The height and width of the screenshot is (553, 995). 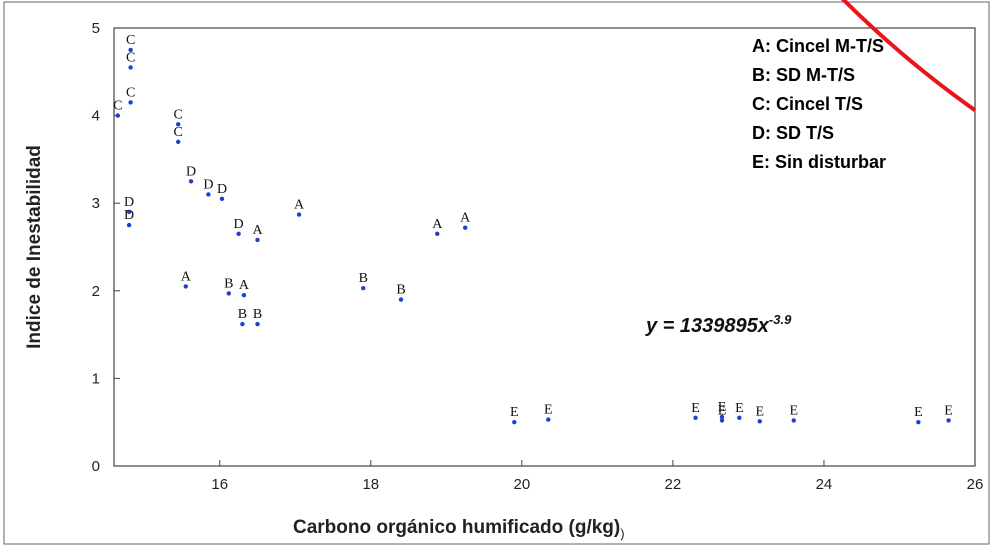 What do you see at coordinates (622, 533) in the screenshot?
I see `x-axis-title-suffix: )` at bounding box center [622, 533].